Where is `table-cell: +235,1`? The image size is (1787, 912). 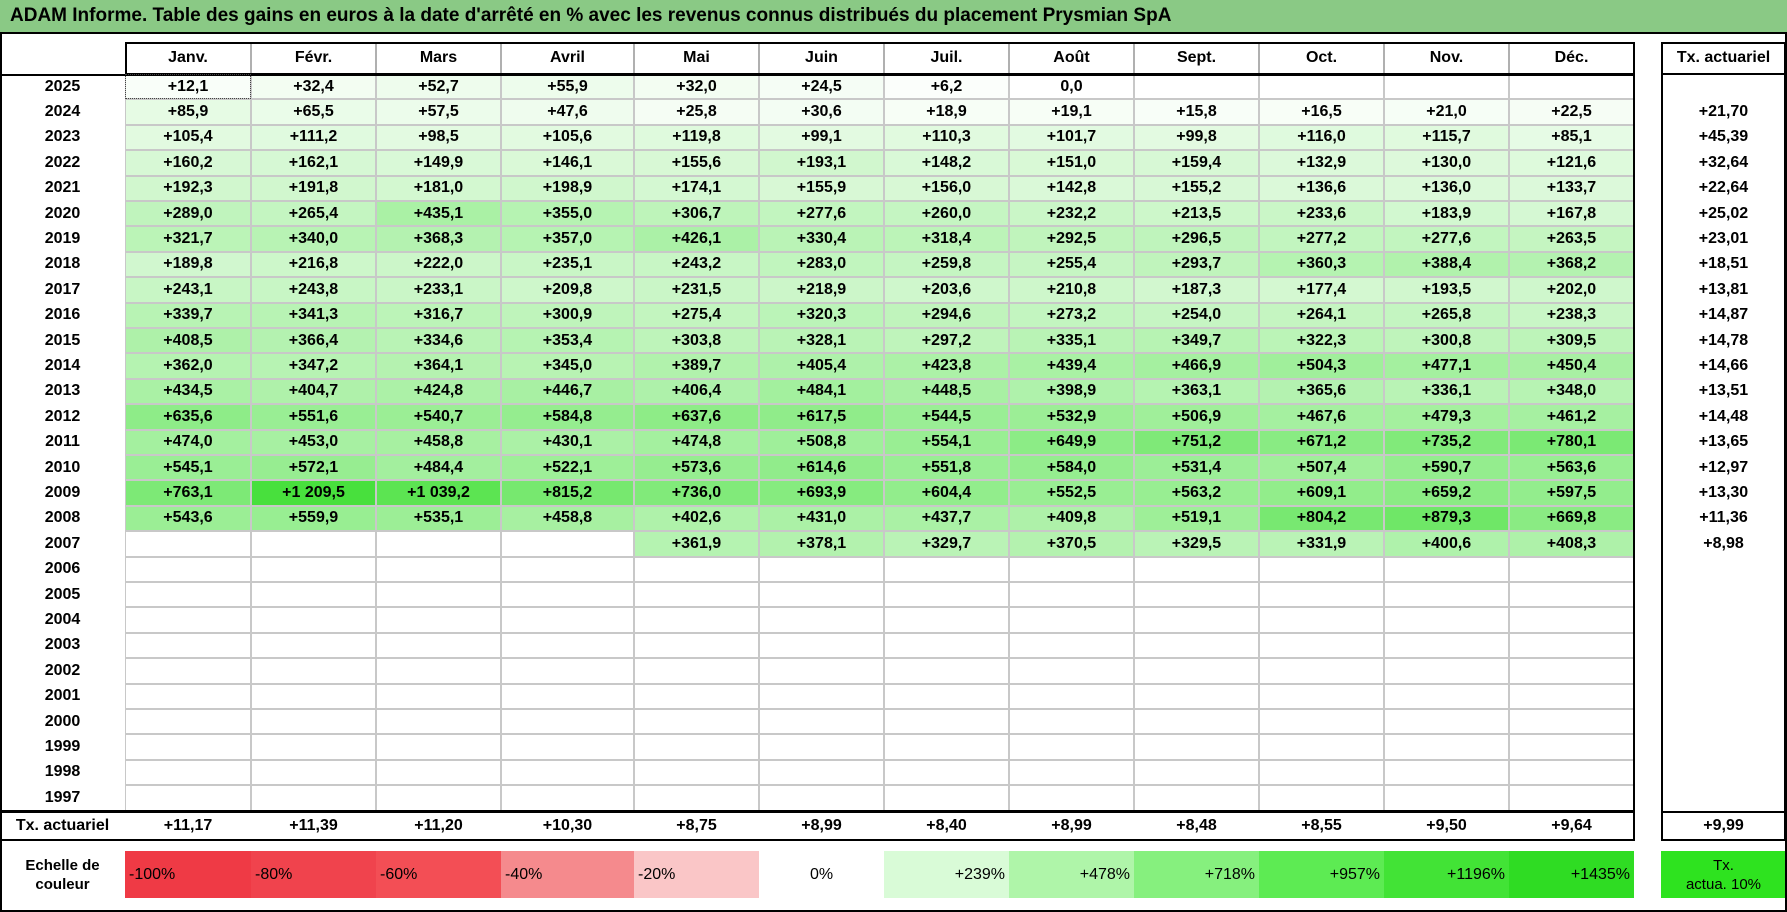 table-cell: +235,1 is located at coordinates (567, 264).